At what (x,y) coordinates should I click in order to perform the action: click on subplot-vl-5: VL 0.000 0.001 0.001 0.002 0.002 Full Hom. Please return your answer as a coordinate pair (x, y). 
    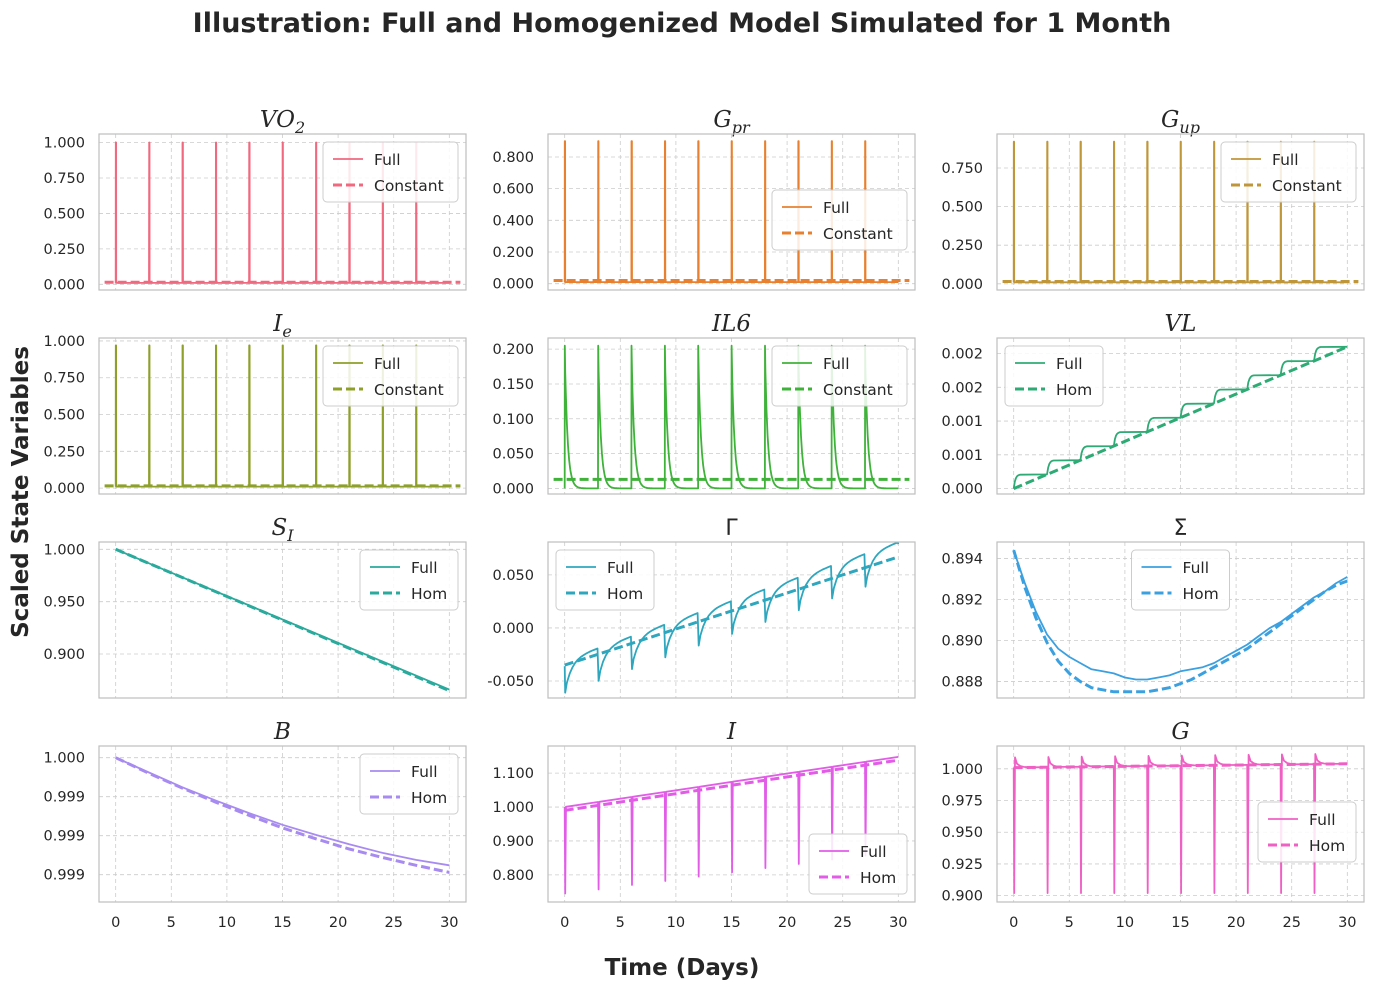
    Looking at the image, I should click on (1153, 404).